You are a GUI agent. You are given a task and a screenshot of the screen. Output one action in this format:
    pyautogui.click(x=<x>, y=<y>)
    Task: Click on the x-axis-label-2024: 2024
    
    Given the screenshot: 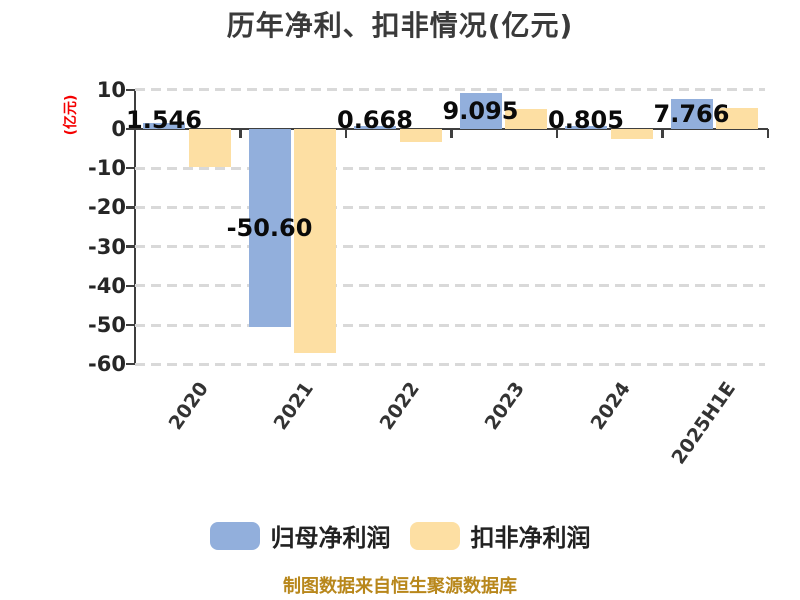 What is the action you would take?
    pyautogui.click(x=610, y=406)
    